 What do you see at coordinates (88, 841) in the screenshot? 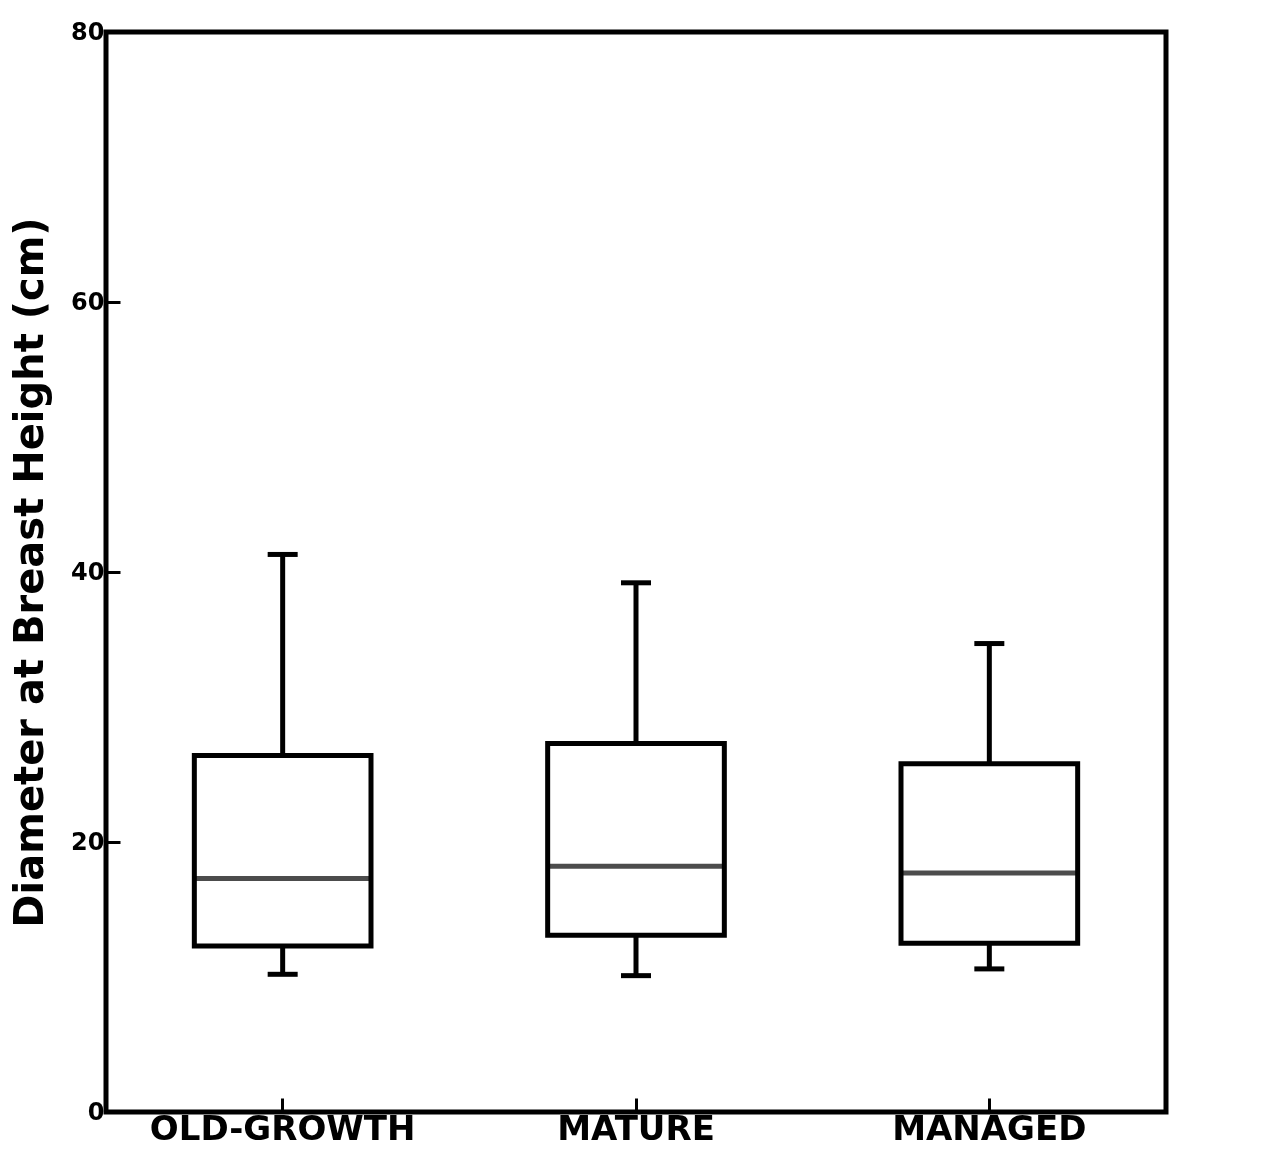
I see `y-tick-label: 20` at bounding box center [88, 841].